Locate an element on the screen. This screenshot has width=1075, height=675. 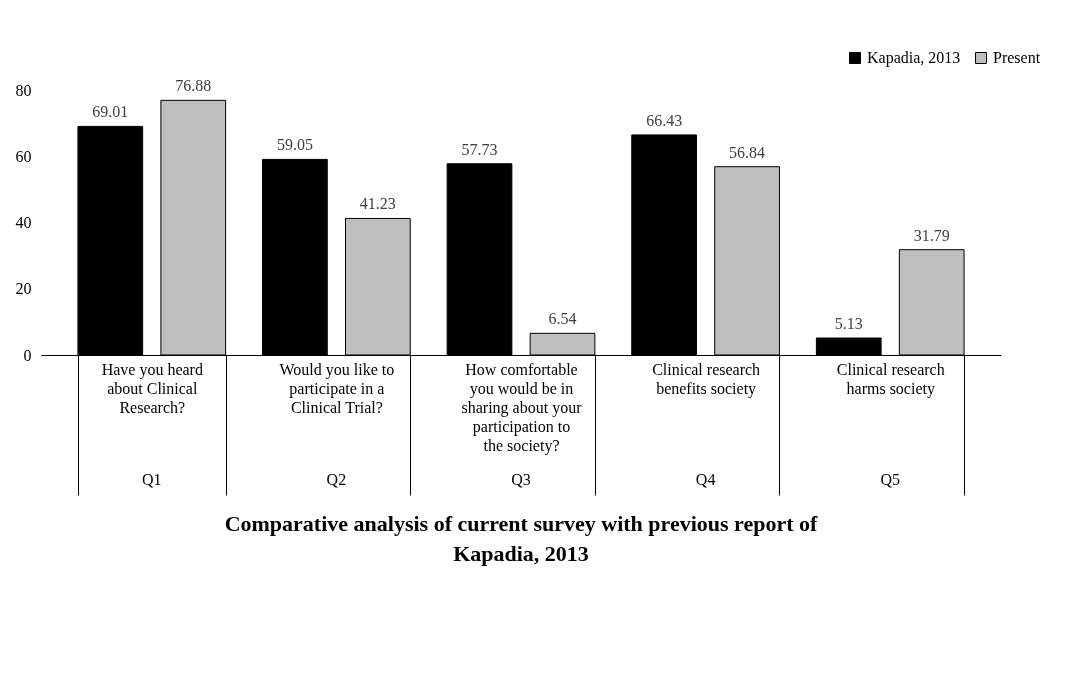
data-label: 69.01 is located at coordinates (110, 112).